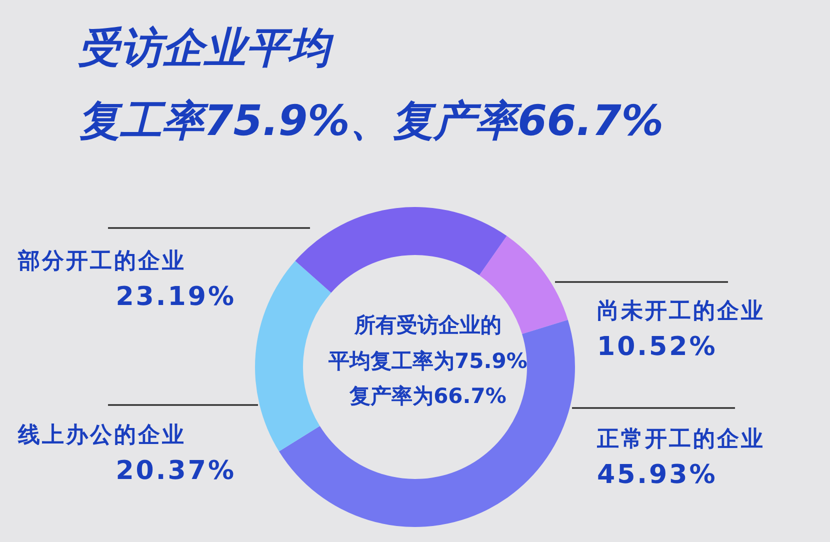 The width and height of the screenshot is (830, 542). I want to click on annotation: 复产率为66.7%, so click(428, 396).